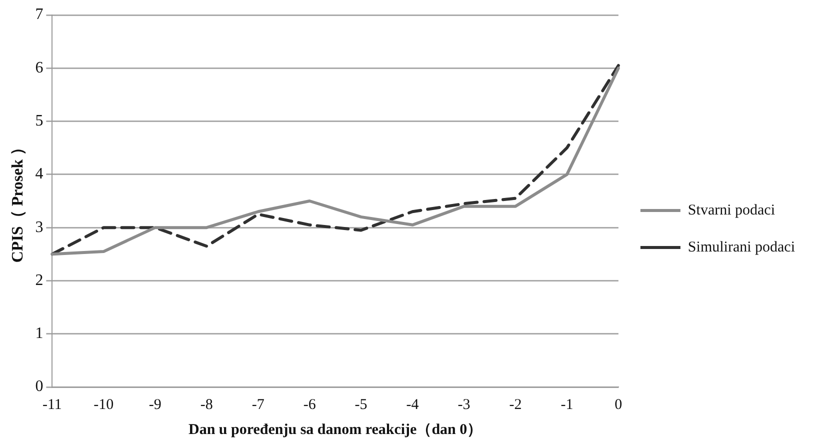  What do you see at coordinates (309, 404) in the screenshot?
I see `x-tick-label: -6` at bounding box center [309, 404].